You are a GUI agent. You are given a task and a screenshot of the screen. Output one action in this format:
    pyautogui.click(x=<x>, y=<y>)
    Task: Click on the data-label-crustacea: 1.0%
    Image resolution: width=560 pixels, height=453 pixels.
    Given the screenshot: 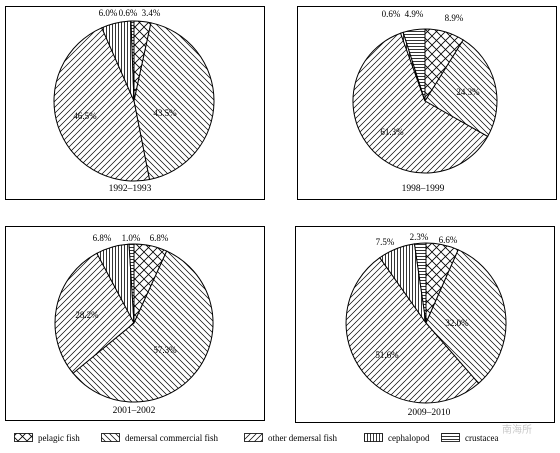 What is the action you would take?
    pyautogui.click(x=131, y=238)
    